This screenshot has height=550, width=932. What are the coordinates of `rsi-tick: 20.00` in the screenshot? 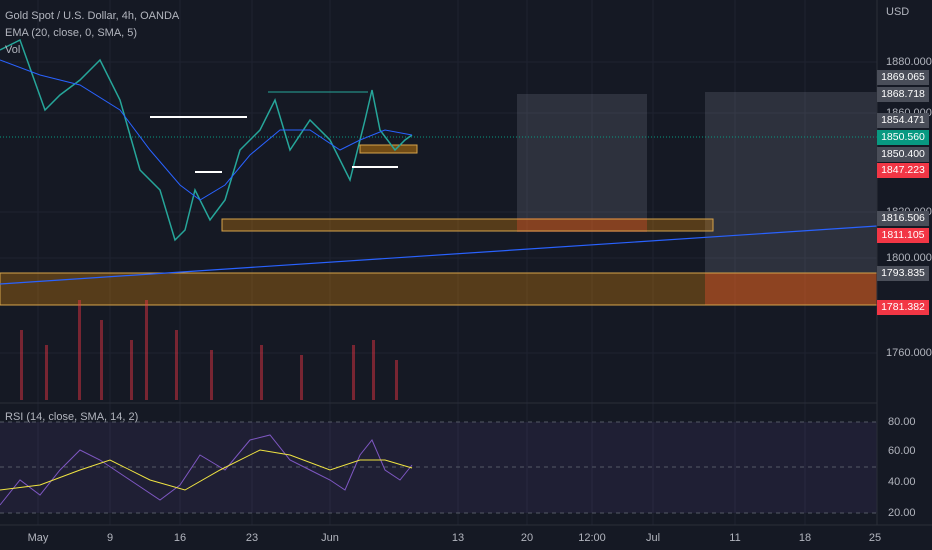 It's located at (902, 513).